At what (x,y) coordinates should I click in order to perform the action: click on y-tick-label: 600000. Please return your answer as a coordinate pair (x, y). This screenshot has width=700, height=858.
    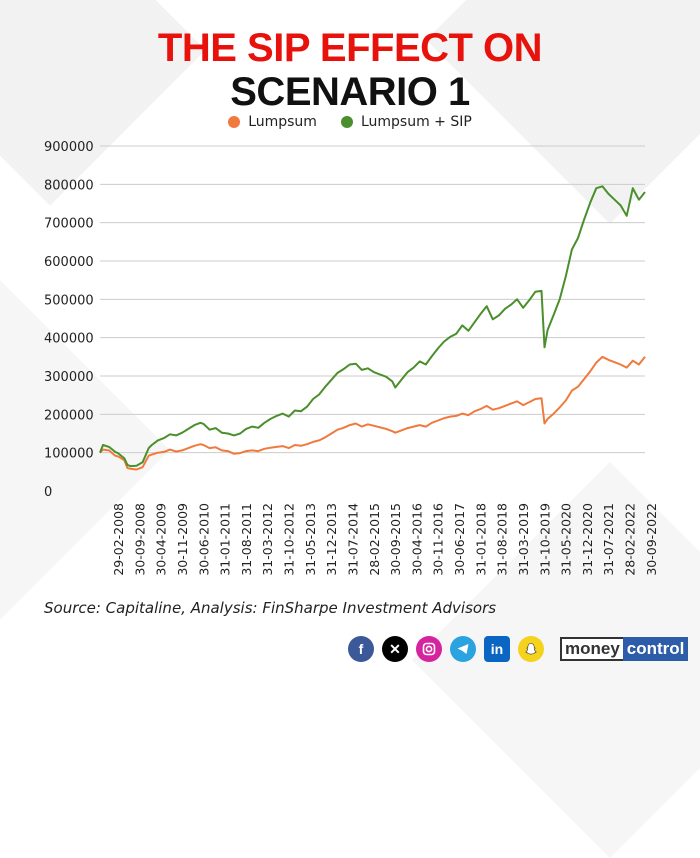
    Looking at the image, I should click on (69, 262).